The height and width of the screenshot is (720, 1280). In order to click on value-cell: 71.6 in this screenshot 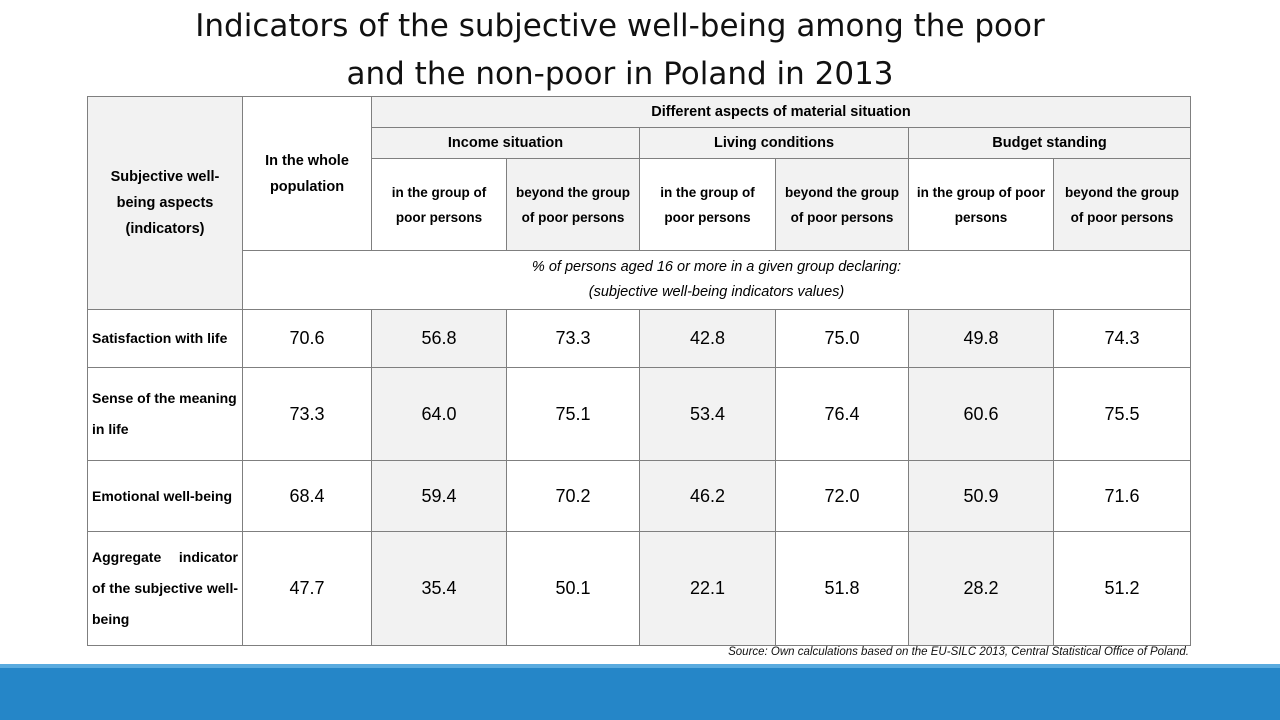, I will do `click(1122, 496)`.